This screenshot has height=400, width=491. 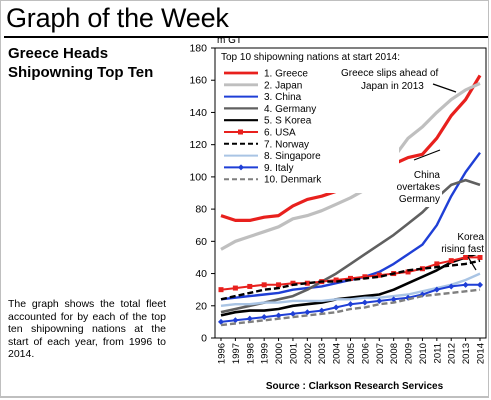 What do you see at coordinates (246, 37) in the screenshot?
I see `title-divider` at bounding box center [246, 37].